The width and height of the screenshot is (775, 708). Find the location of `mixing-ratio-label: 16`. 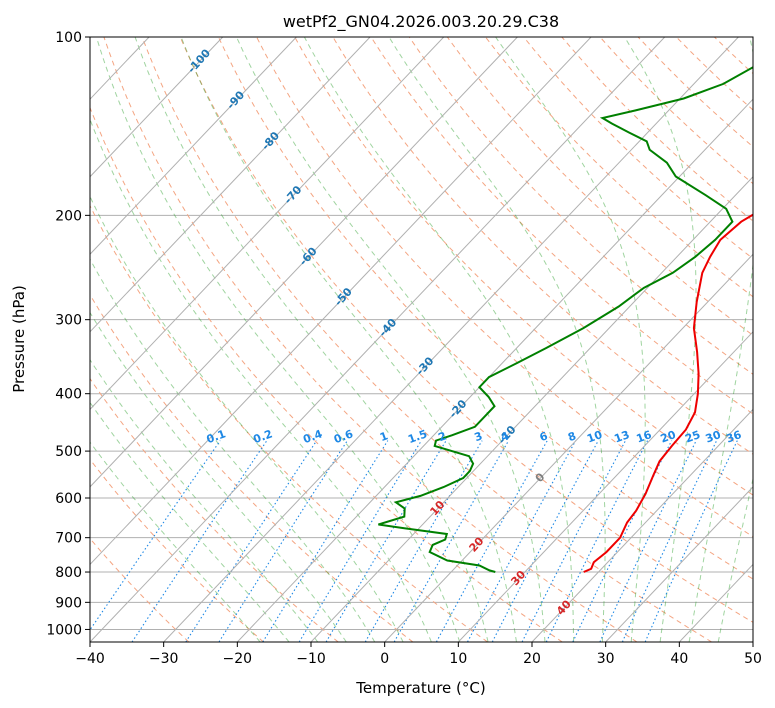

mixing-ratio-label: 16 is located at coordinates (644, 437).